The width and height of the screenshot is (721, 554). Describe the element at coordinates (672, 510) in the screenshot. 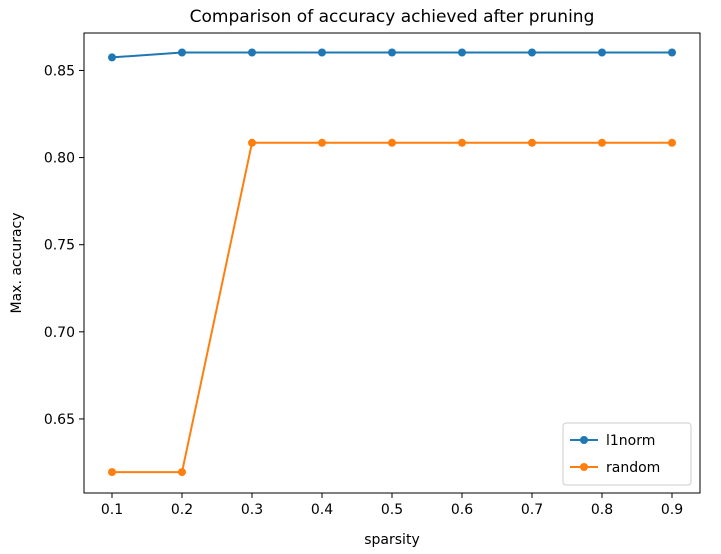

I see `x-tick-label: 0.9` at that location.